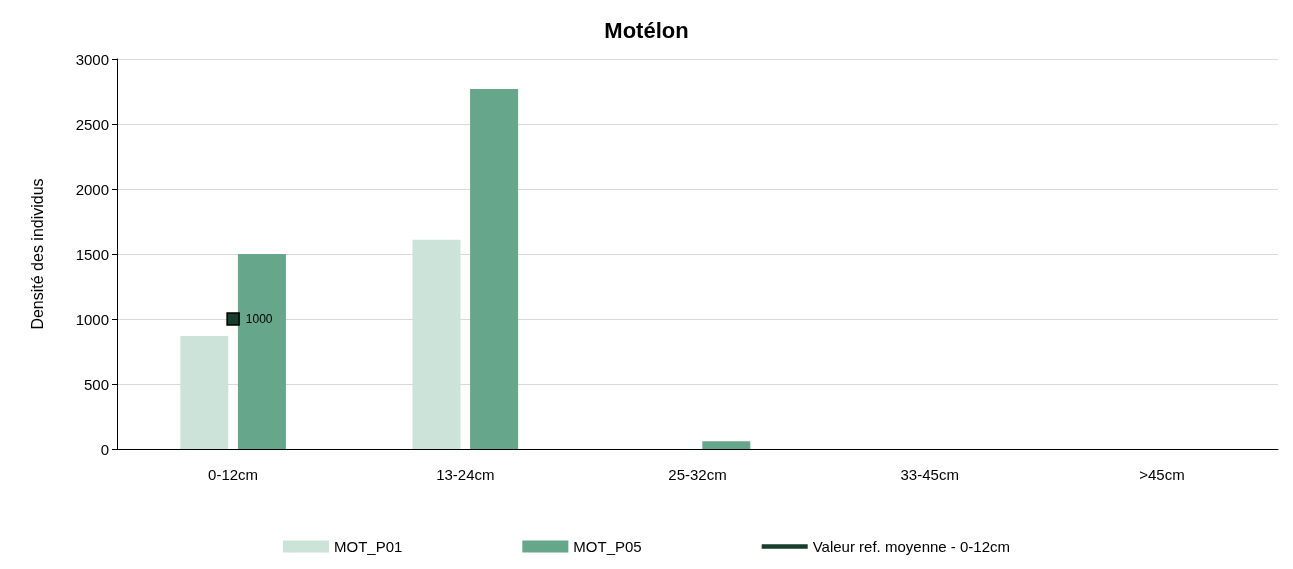 The width and height of the screenshot is (1293, 569). What do you see at coordinates (929, 474) in the screenshot?
I see `x-tick-label: 33-45cm` at bounding box center [929, 474].